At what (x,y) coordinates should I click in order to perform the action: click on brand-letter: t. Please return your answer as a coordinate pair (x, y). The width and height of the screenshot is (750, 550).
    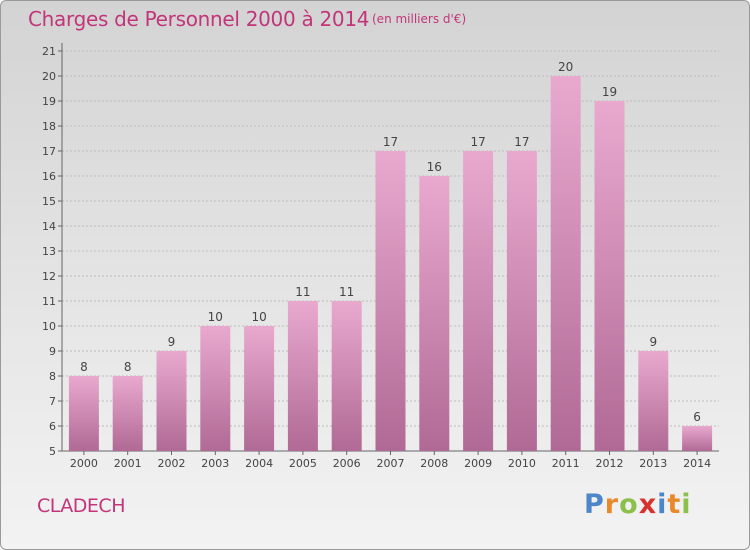
    Looking at the image, I should click on (674, 504).